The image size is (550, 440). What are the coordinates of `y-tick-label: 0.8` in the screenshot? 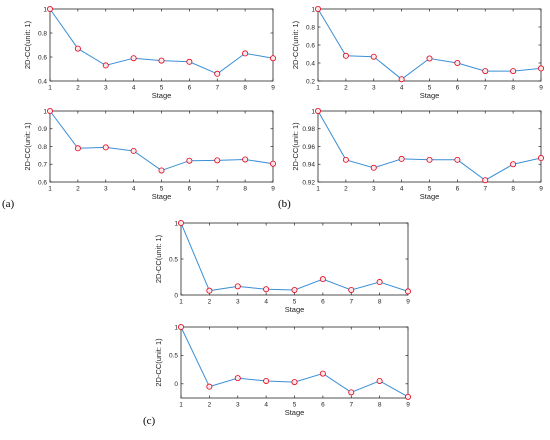 It's located at (310, 27).